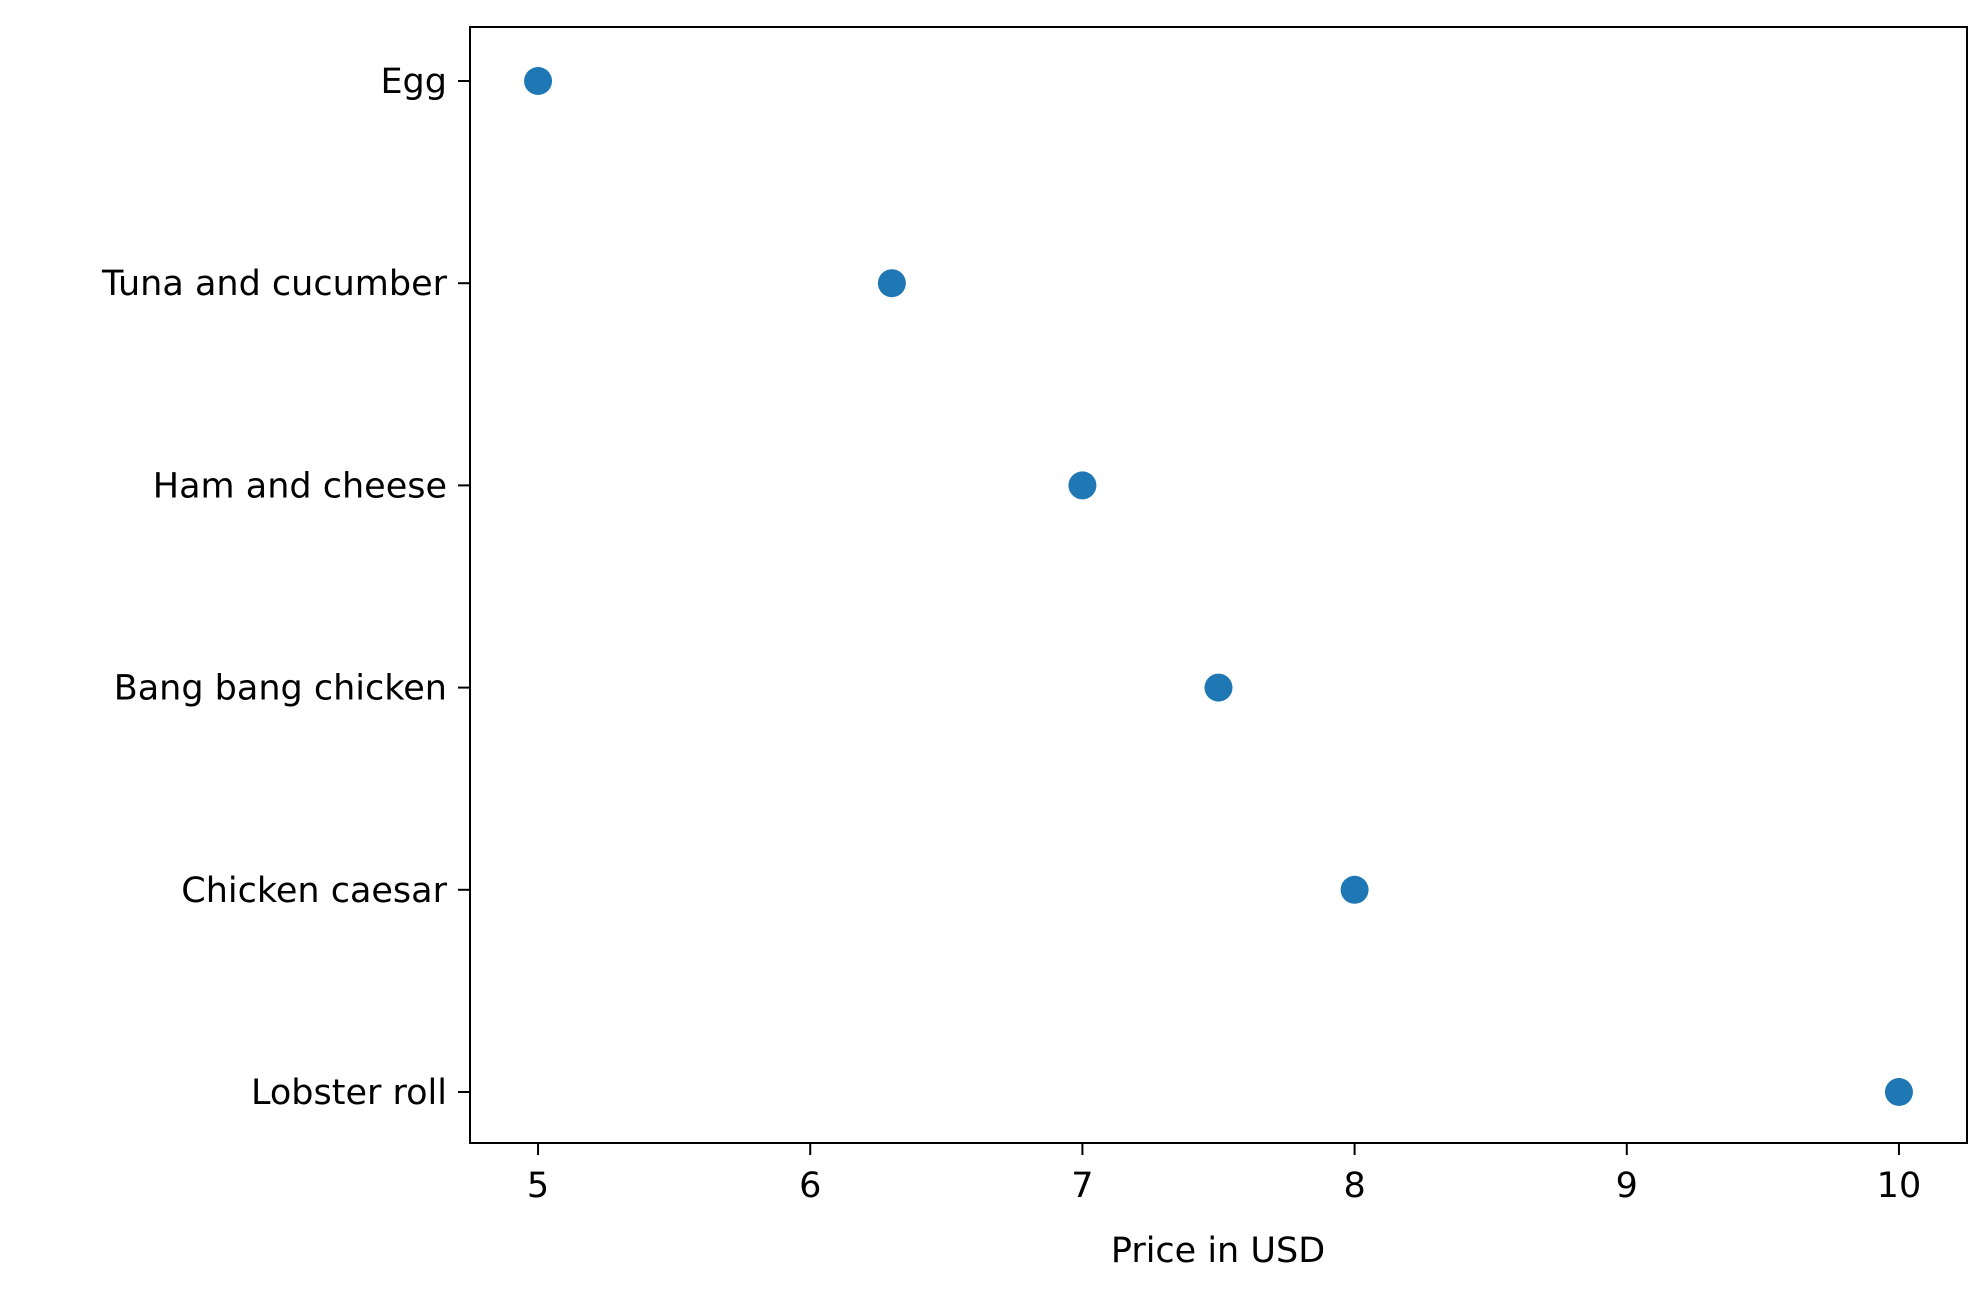  What do you see at coordinates (810, 1186) in the screenshot?
I see `x-tick-label: 6` at bounding box center [810, 1186].